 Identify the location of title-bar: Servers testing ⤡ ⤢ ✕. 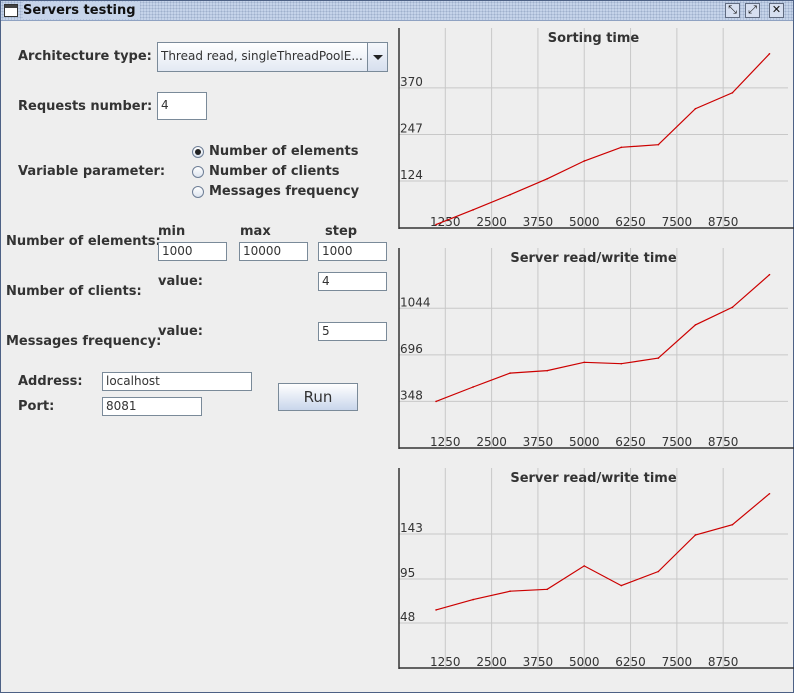
(397, 11).